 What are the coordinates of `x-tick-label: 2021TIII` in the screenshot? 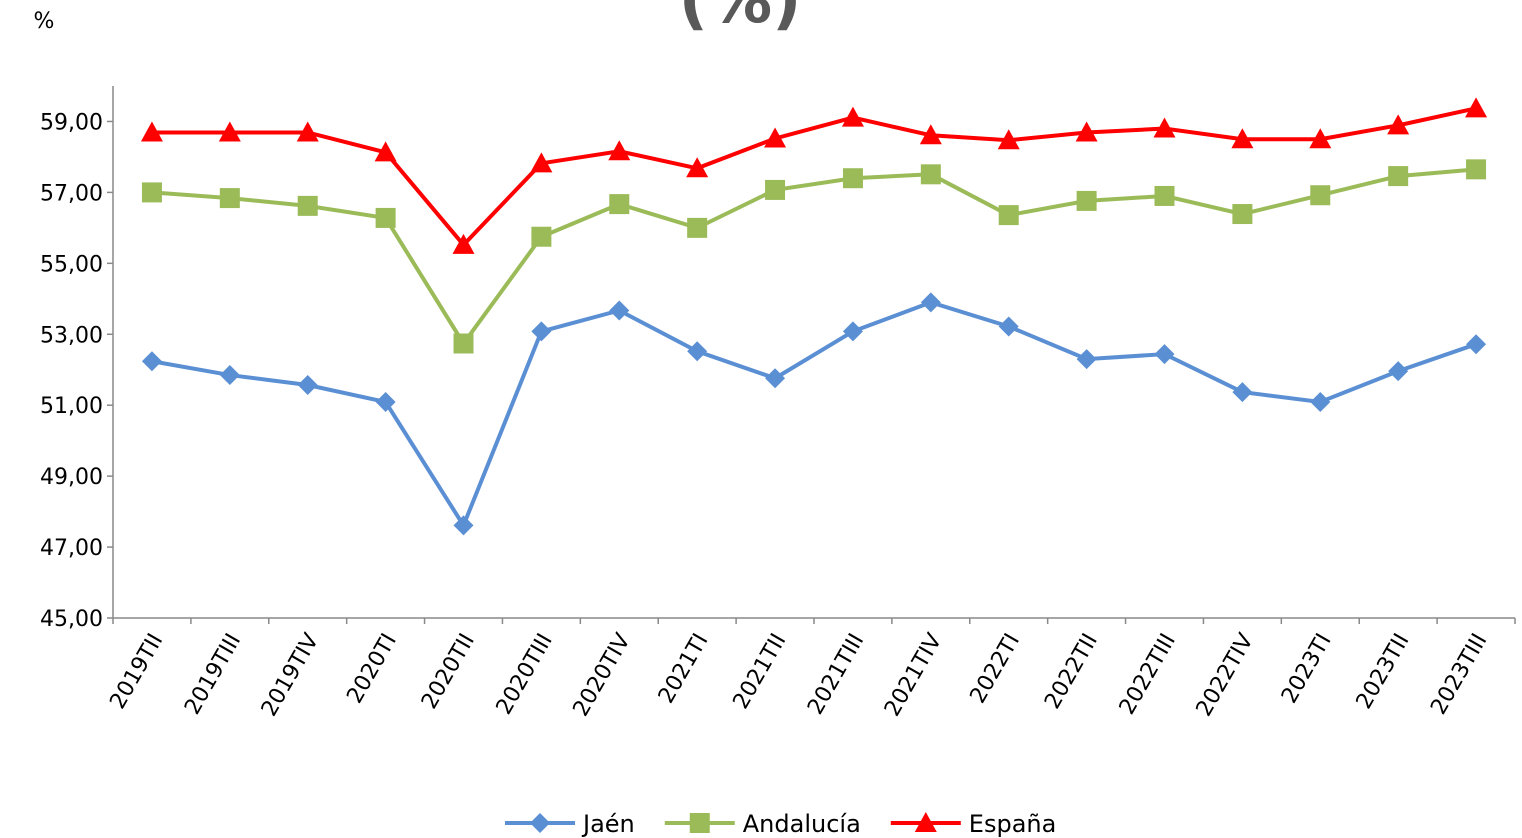 It's located at (836, 674).